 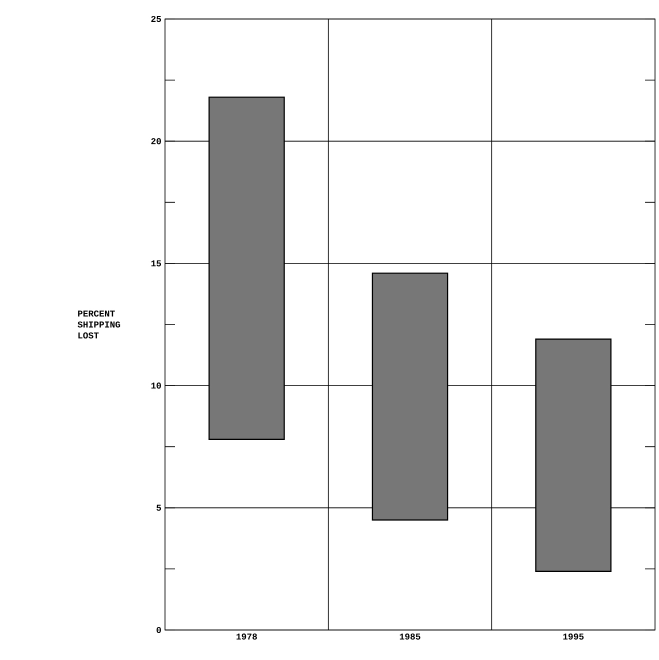 I want to click on y-tick-label: 25, so click(x=156, y=19).